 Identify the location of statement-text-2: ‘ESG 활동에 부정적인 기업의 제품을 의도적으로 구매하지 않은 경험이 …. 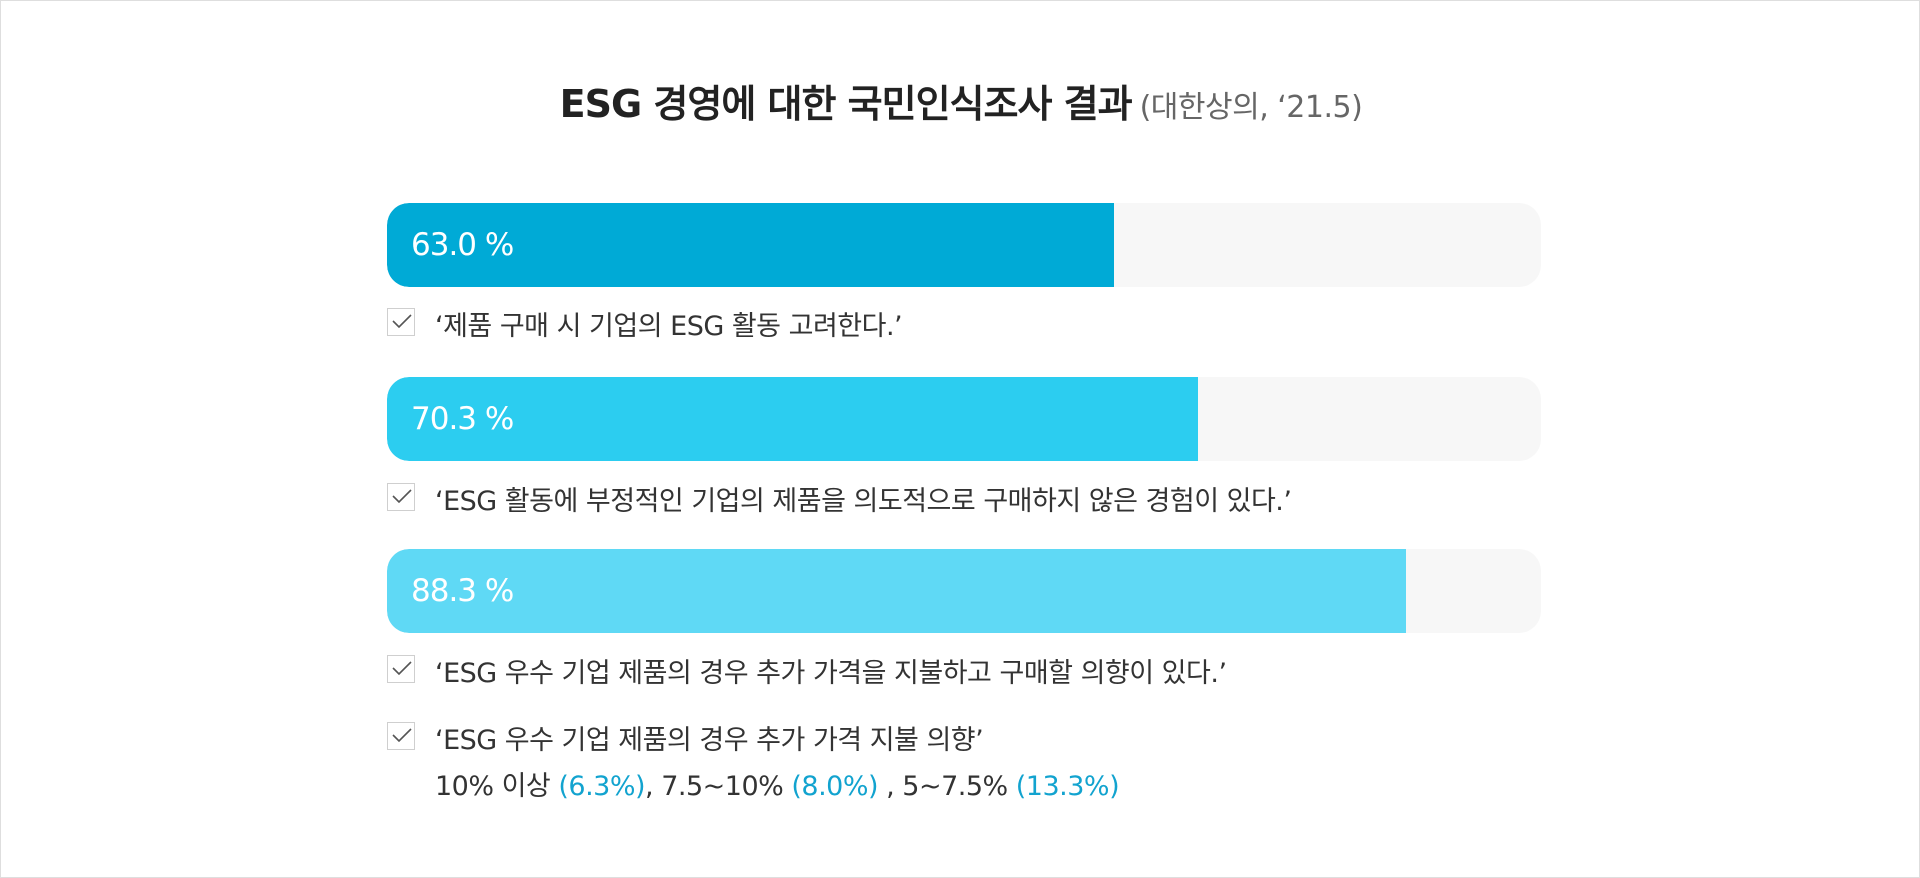
(863, 501).